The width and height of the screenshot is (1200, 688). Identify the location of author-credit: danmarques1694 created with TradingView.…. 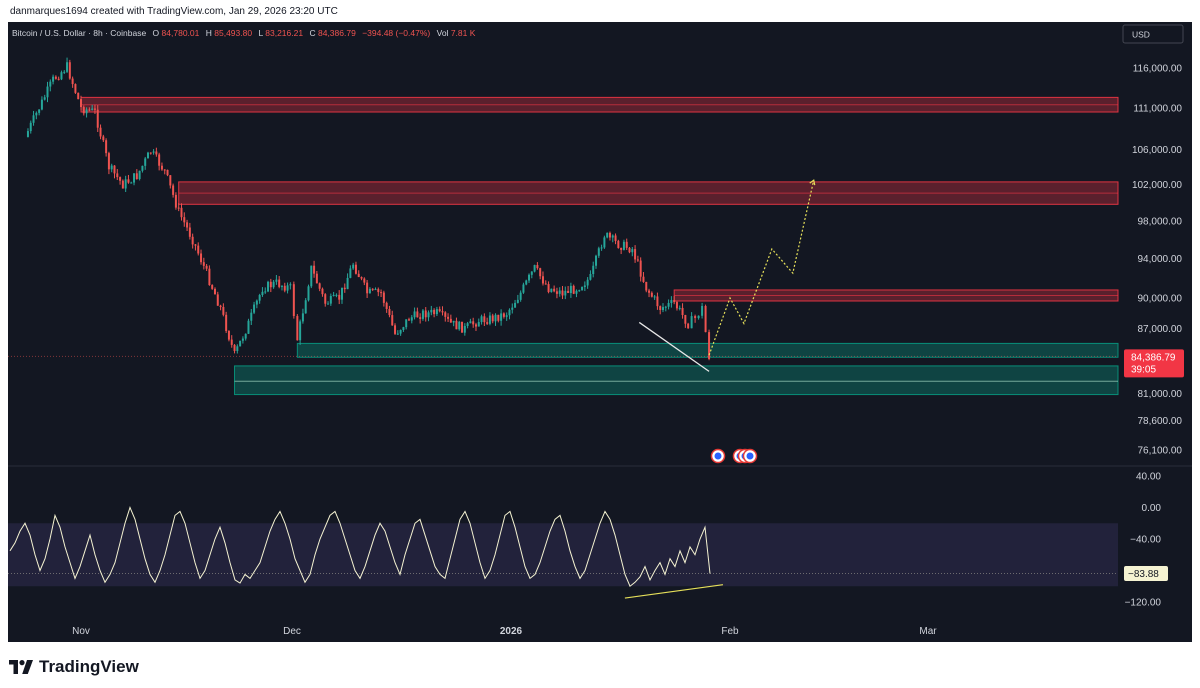
(174, 11).